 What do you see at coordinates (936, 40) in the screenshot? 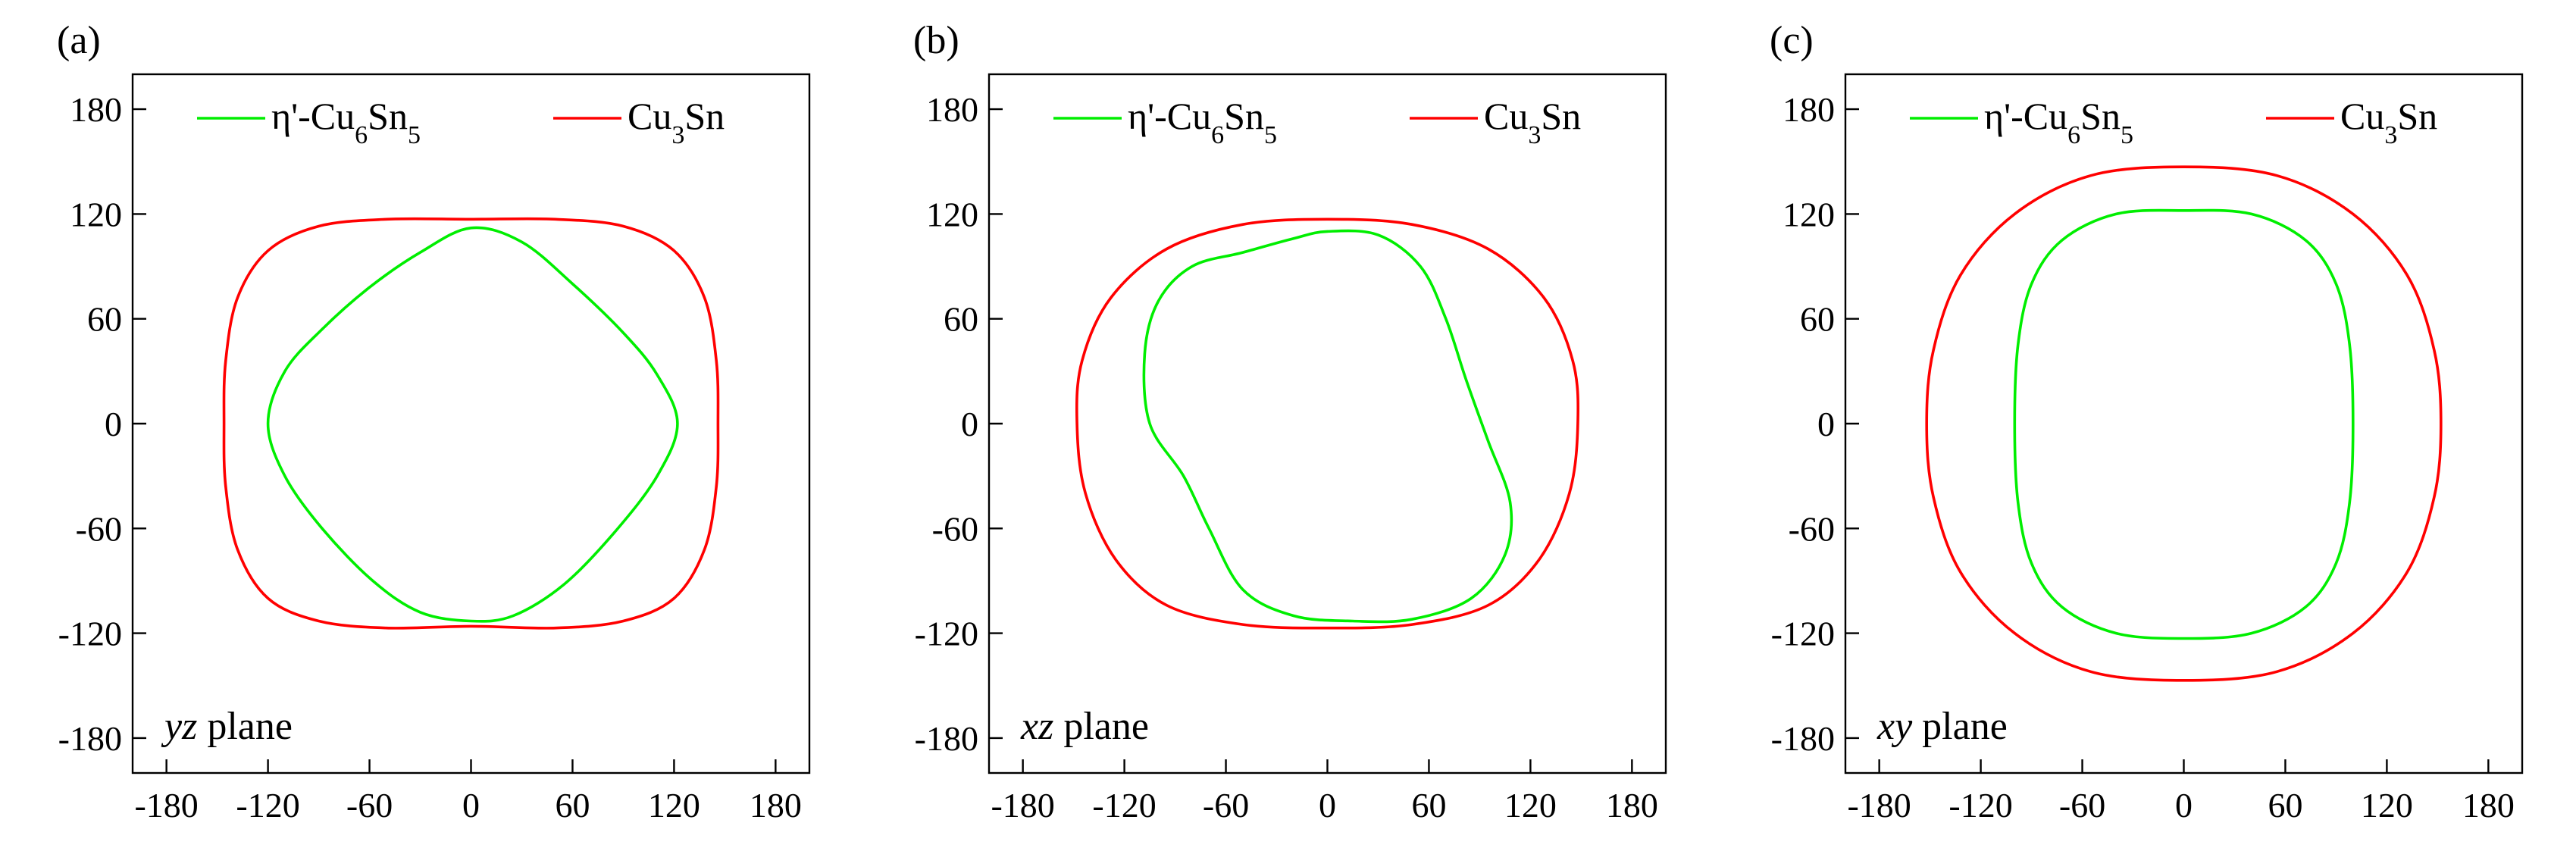
I see `panel-label: (b)` at bounding box center [936, 40].